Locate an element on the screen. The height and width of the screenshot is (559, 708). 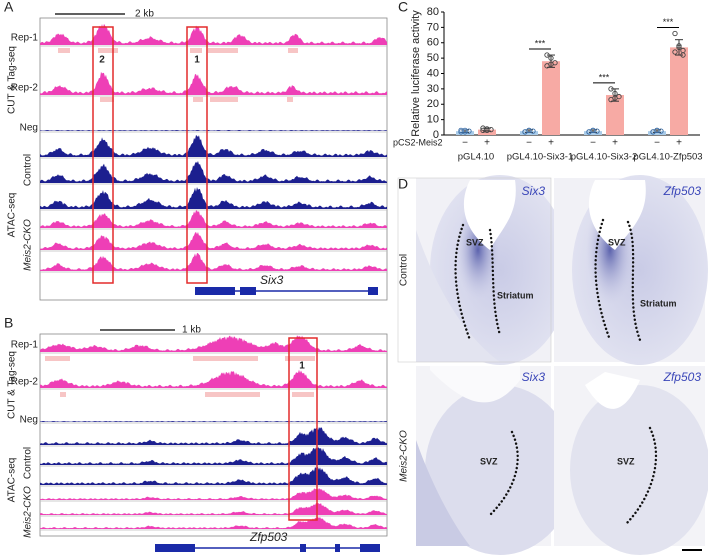
scale-label: 2 kb is located at coordinates (144, 14).